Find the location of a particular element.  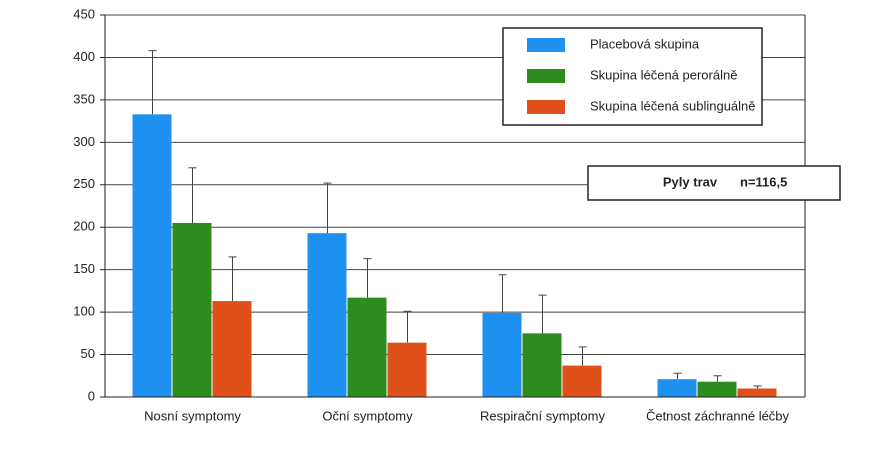

y-tick-label: 150 is located at coordinates (84, 268).